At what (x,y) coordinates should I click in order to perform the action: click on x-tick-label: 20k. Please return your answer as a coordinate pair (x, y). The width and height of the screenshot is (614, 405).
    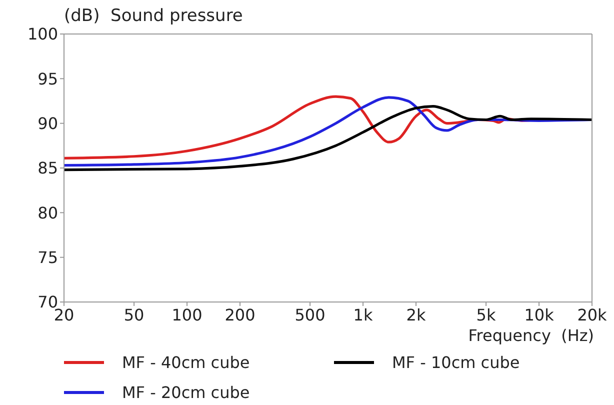
    Looking at the image, I should click on (592, 314).